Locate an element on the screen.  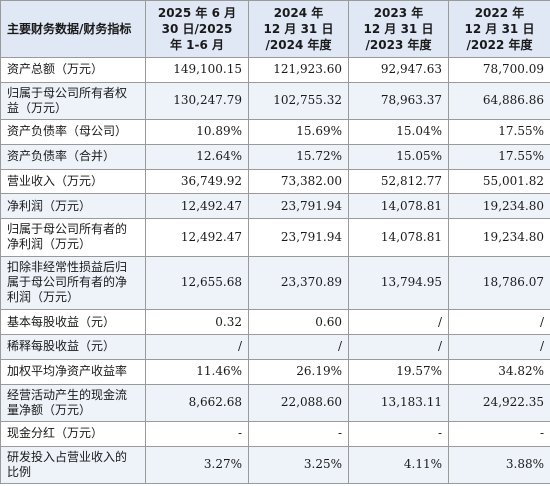
table-row: 资产负债率（合并） 12.64% 15.72% 15.05% 17.55% is located at coordinates (275, 156).